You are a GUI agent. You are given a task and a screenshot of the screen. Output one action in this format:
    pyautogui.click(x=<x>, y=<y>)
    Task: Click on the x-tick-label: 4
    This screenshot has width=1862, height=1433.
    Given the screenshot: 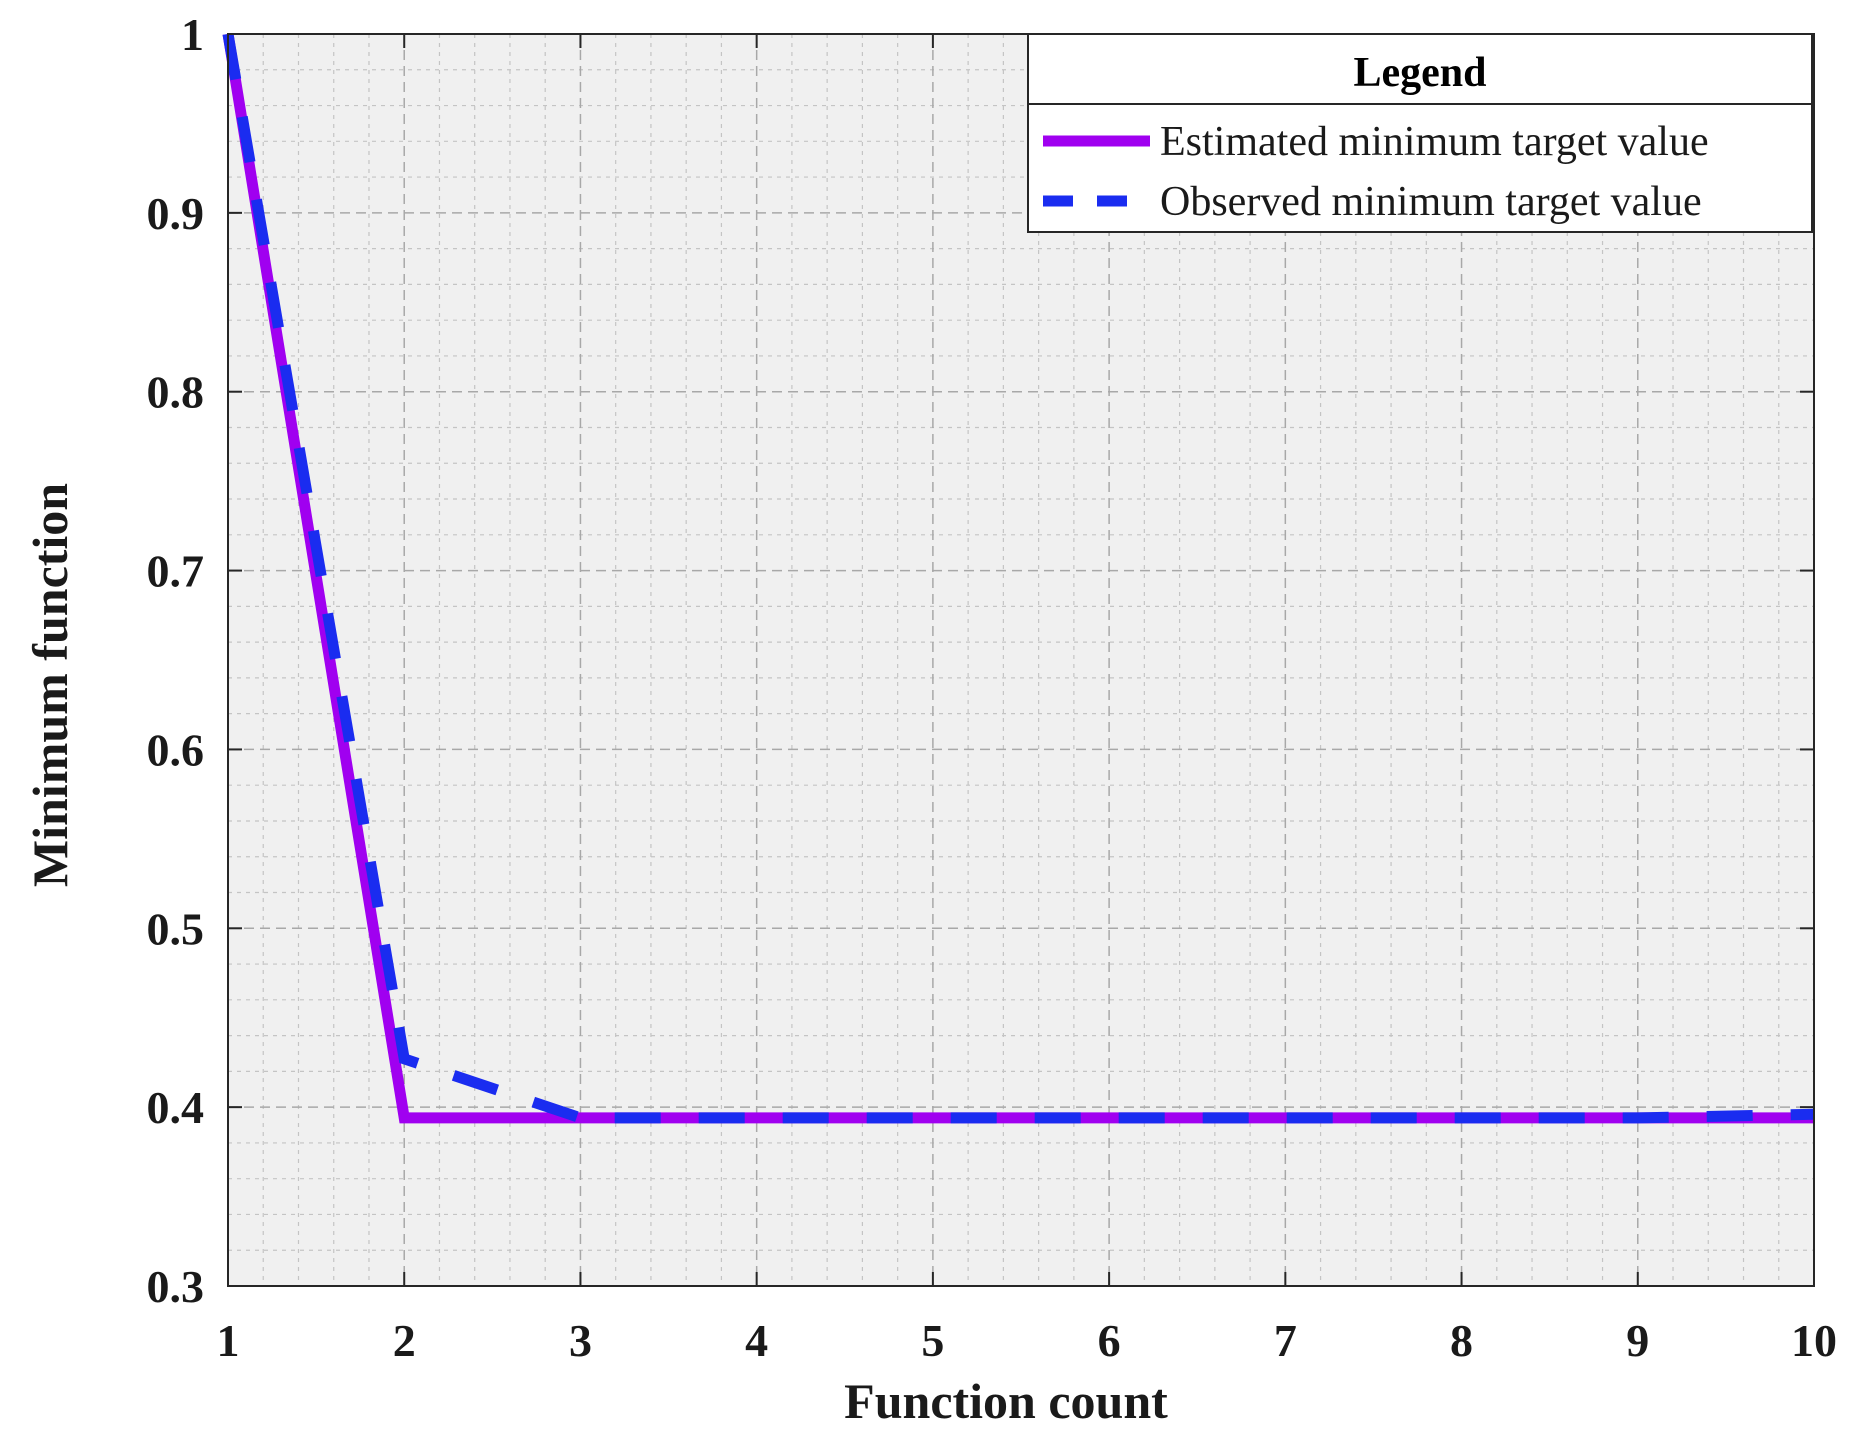 What is the action you would take?
    pyautogui.click(x=756, y=1340)
    